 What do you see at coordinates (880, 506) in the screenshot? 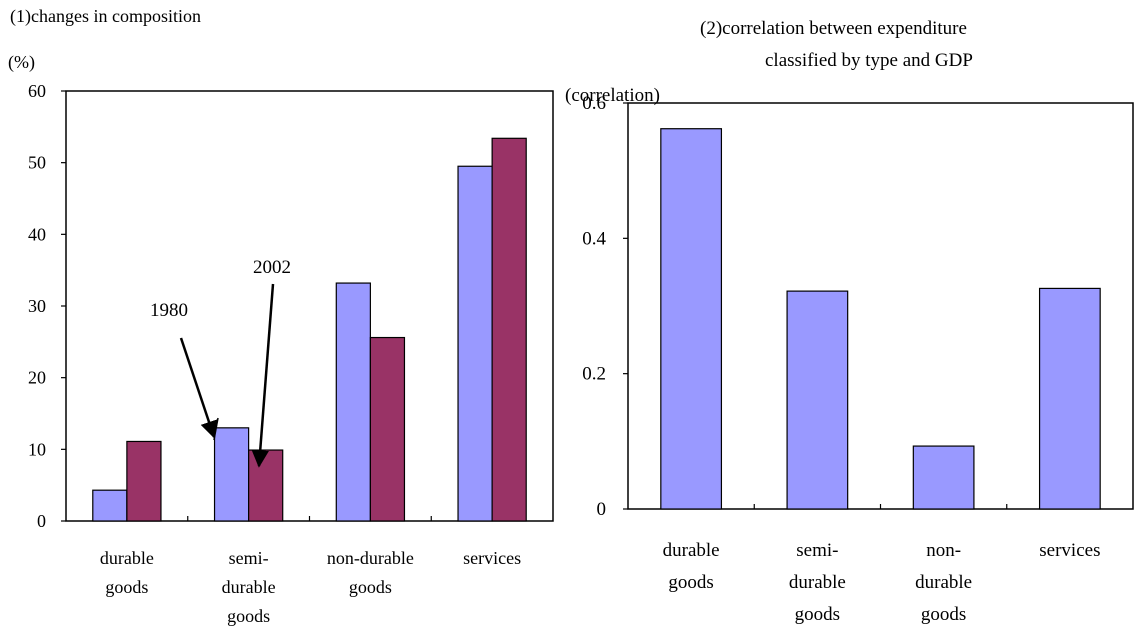
I see `chart-right-x-ticks` at bounding box center [880, 506].